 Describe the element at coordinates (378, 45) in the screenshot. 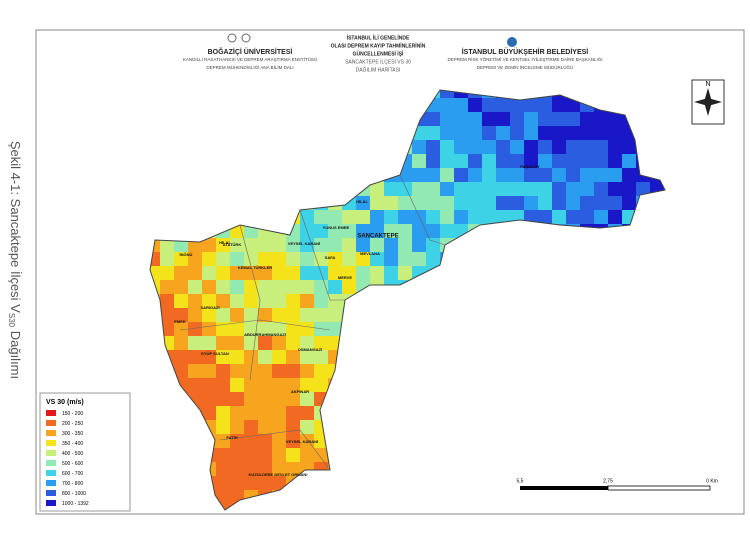

I see `header-line: OLASI DEPREM KAYIP TAHMİNLERİNİN` at that location.